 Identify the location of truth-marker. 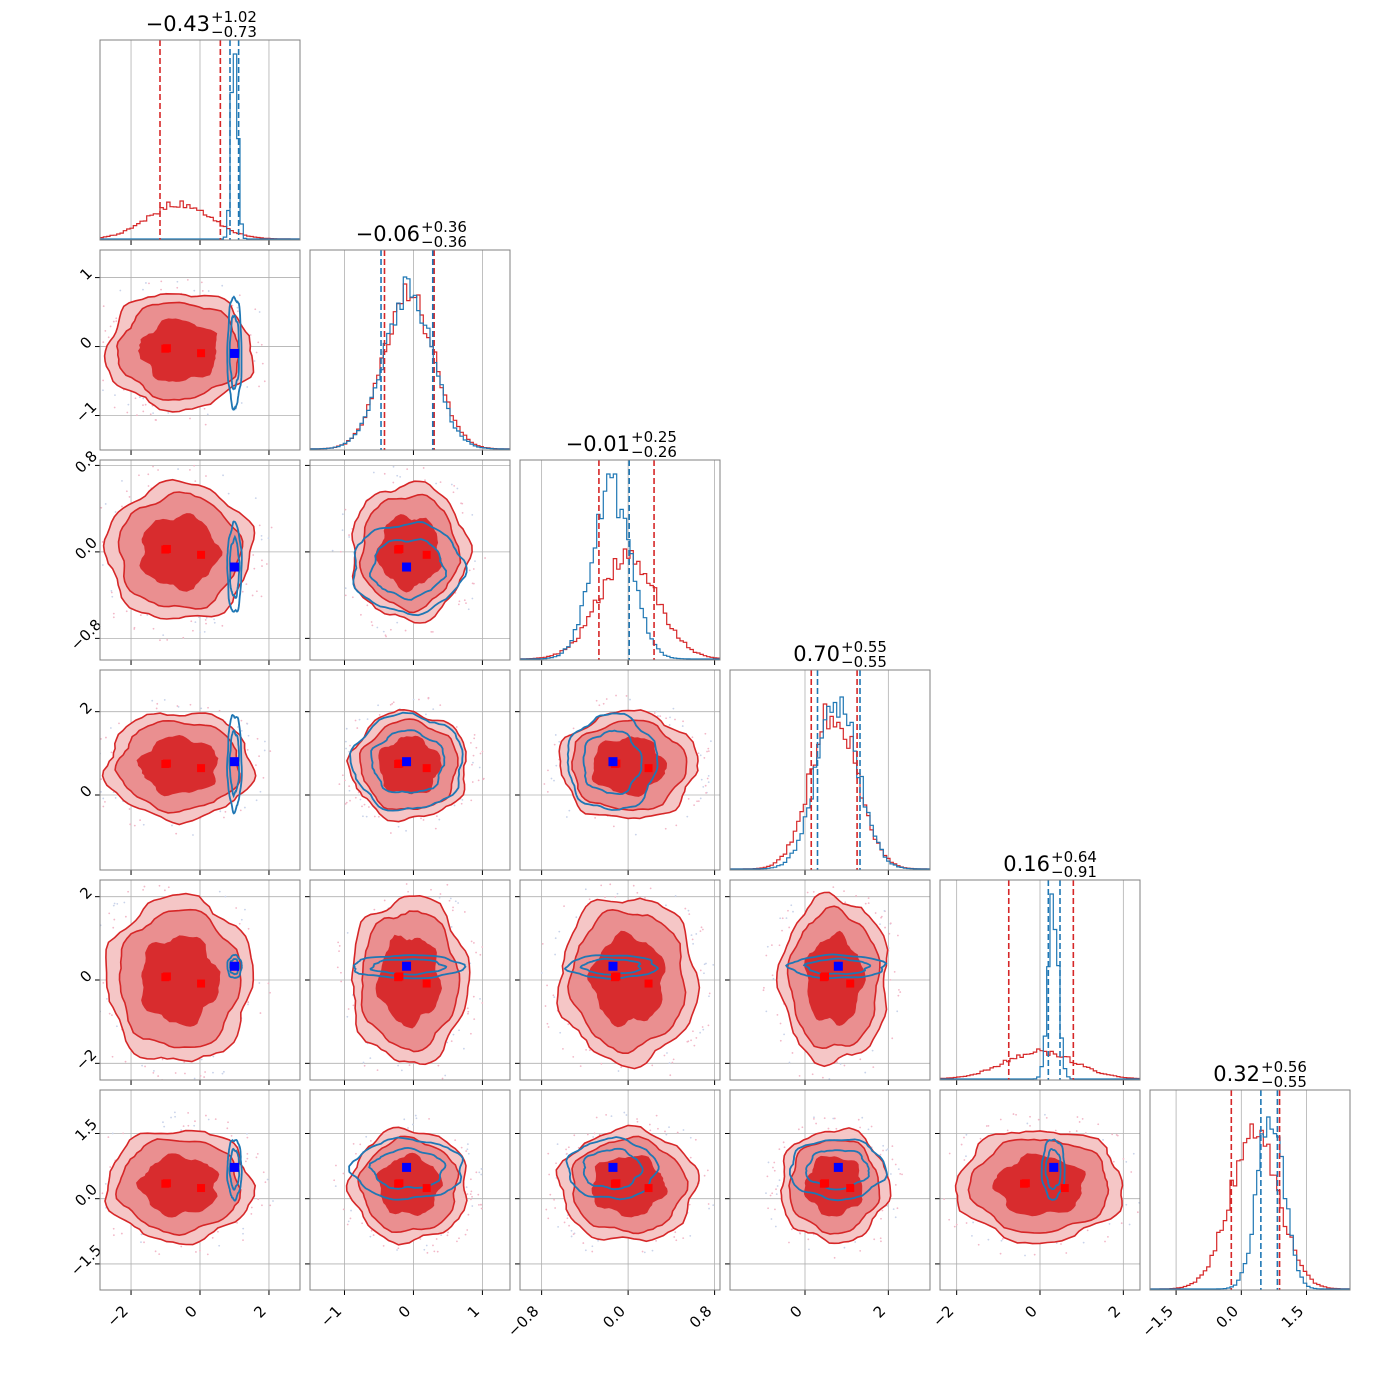
(613, 1167).